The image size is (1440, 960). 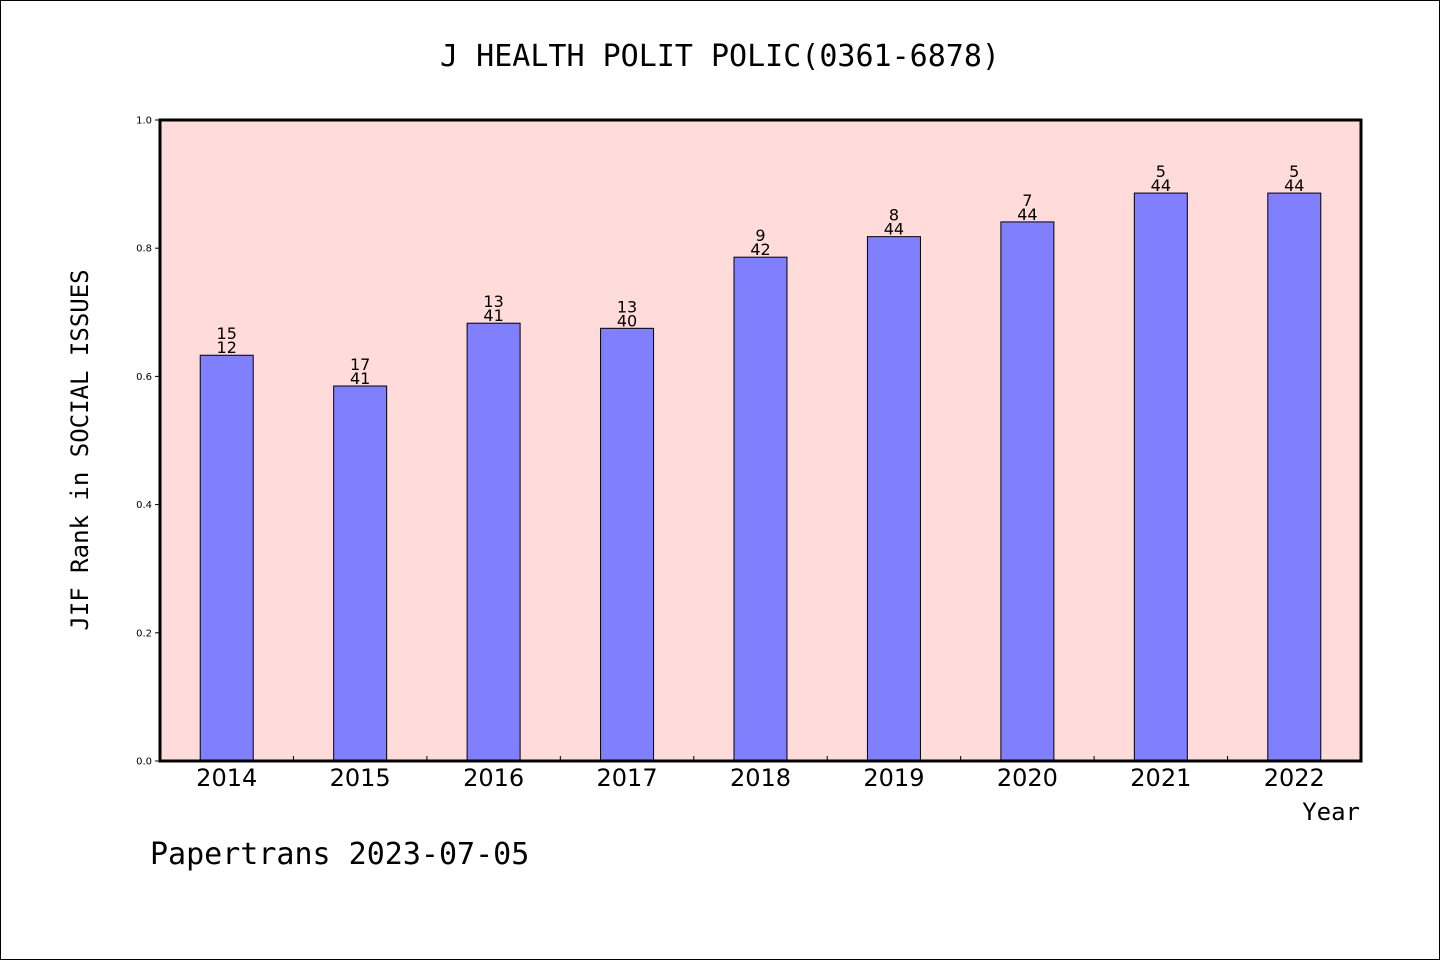 What do you see at coordinates (893, 499) in the screenshot?
I see `bar-2019` at bounding box center [893, 499].